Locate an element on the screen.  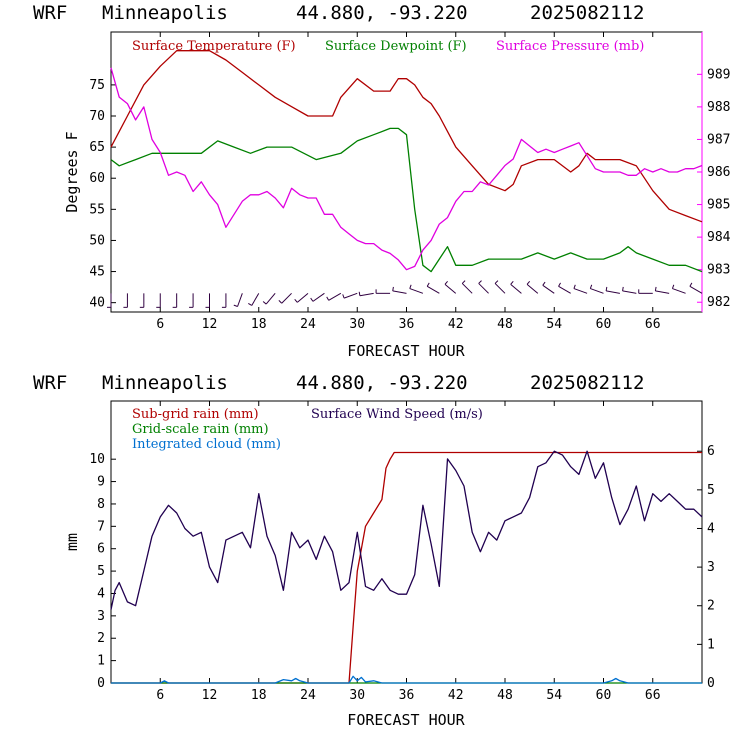
panel1-header-location: Minneapolis is located at coordinates (165, 13).